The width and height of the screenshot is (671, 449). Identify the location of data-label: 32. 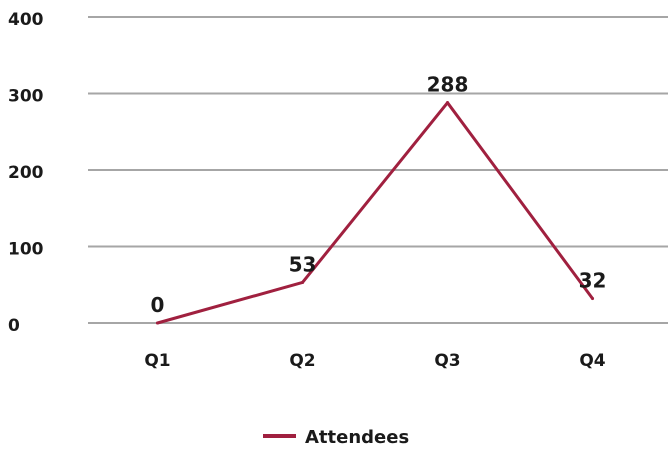
(593, 281).